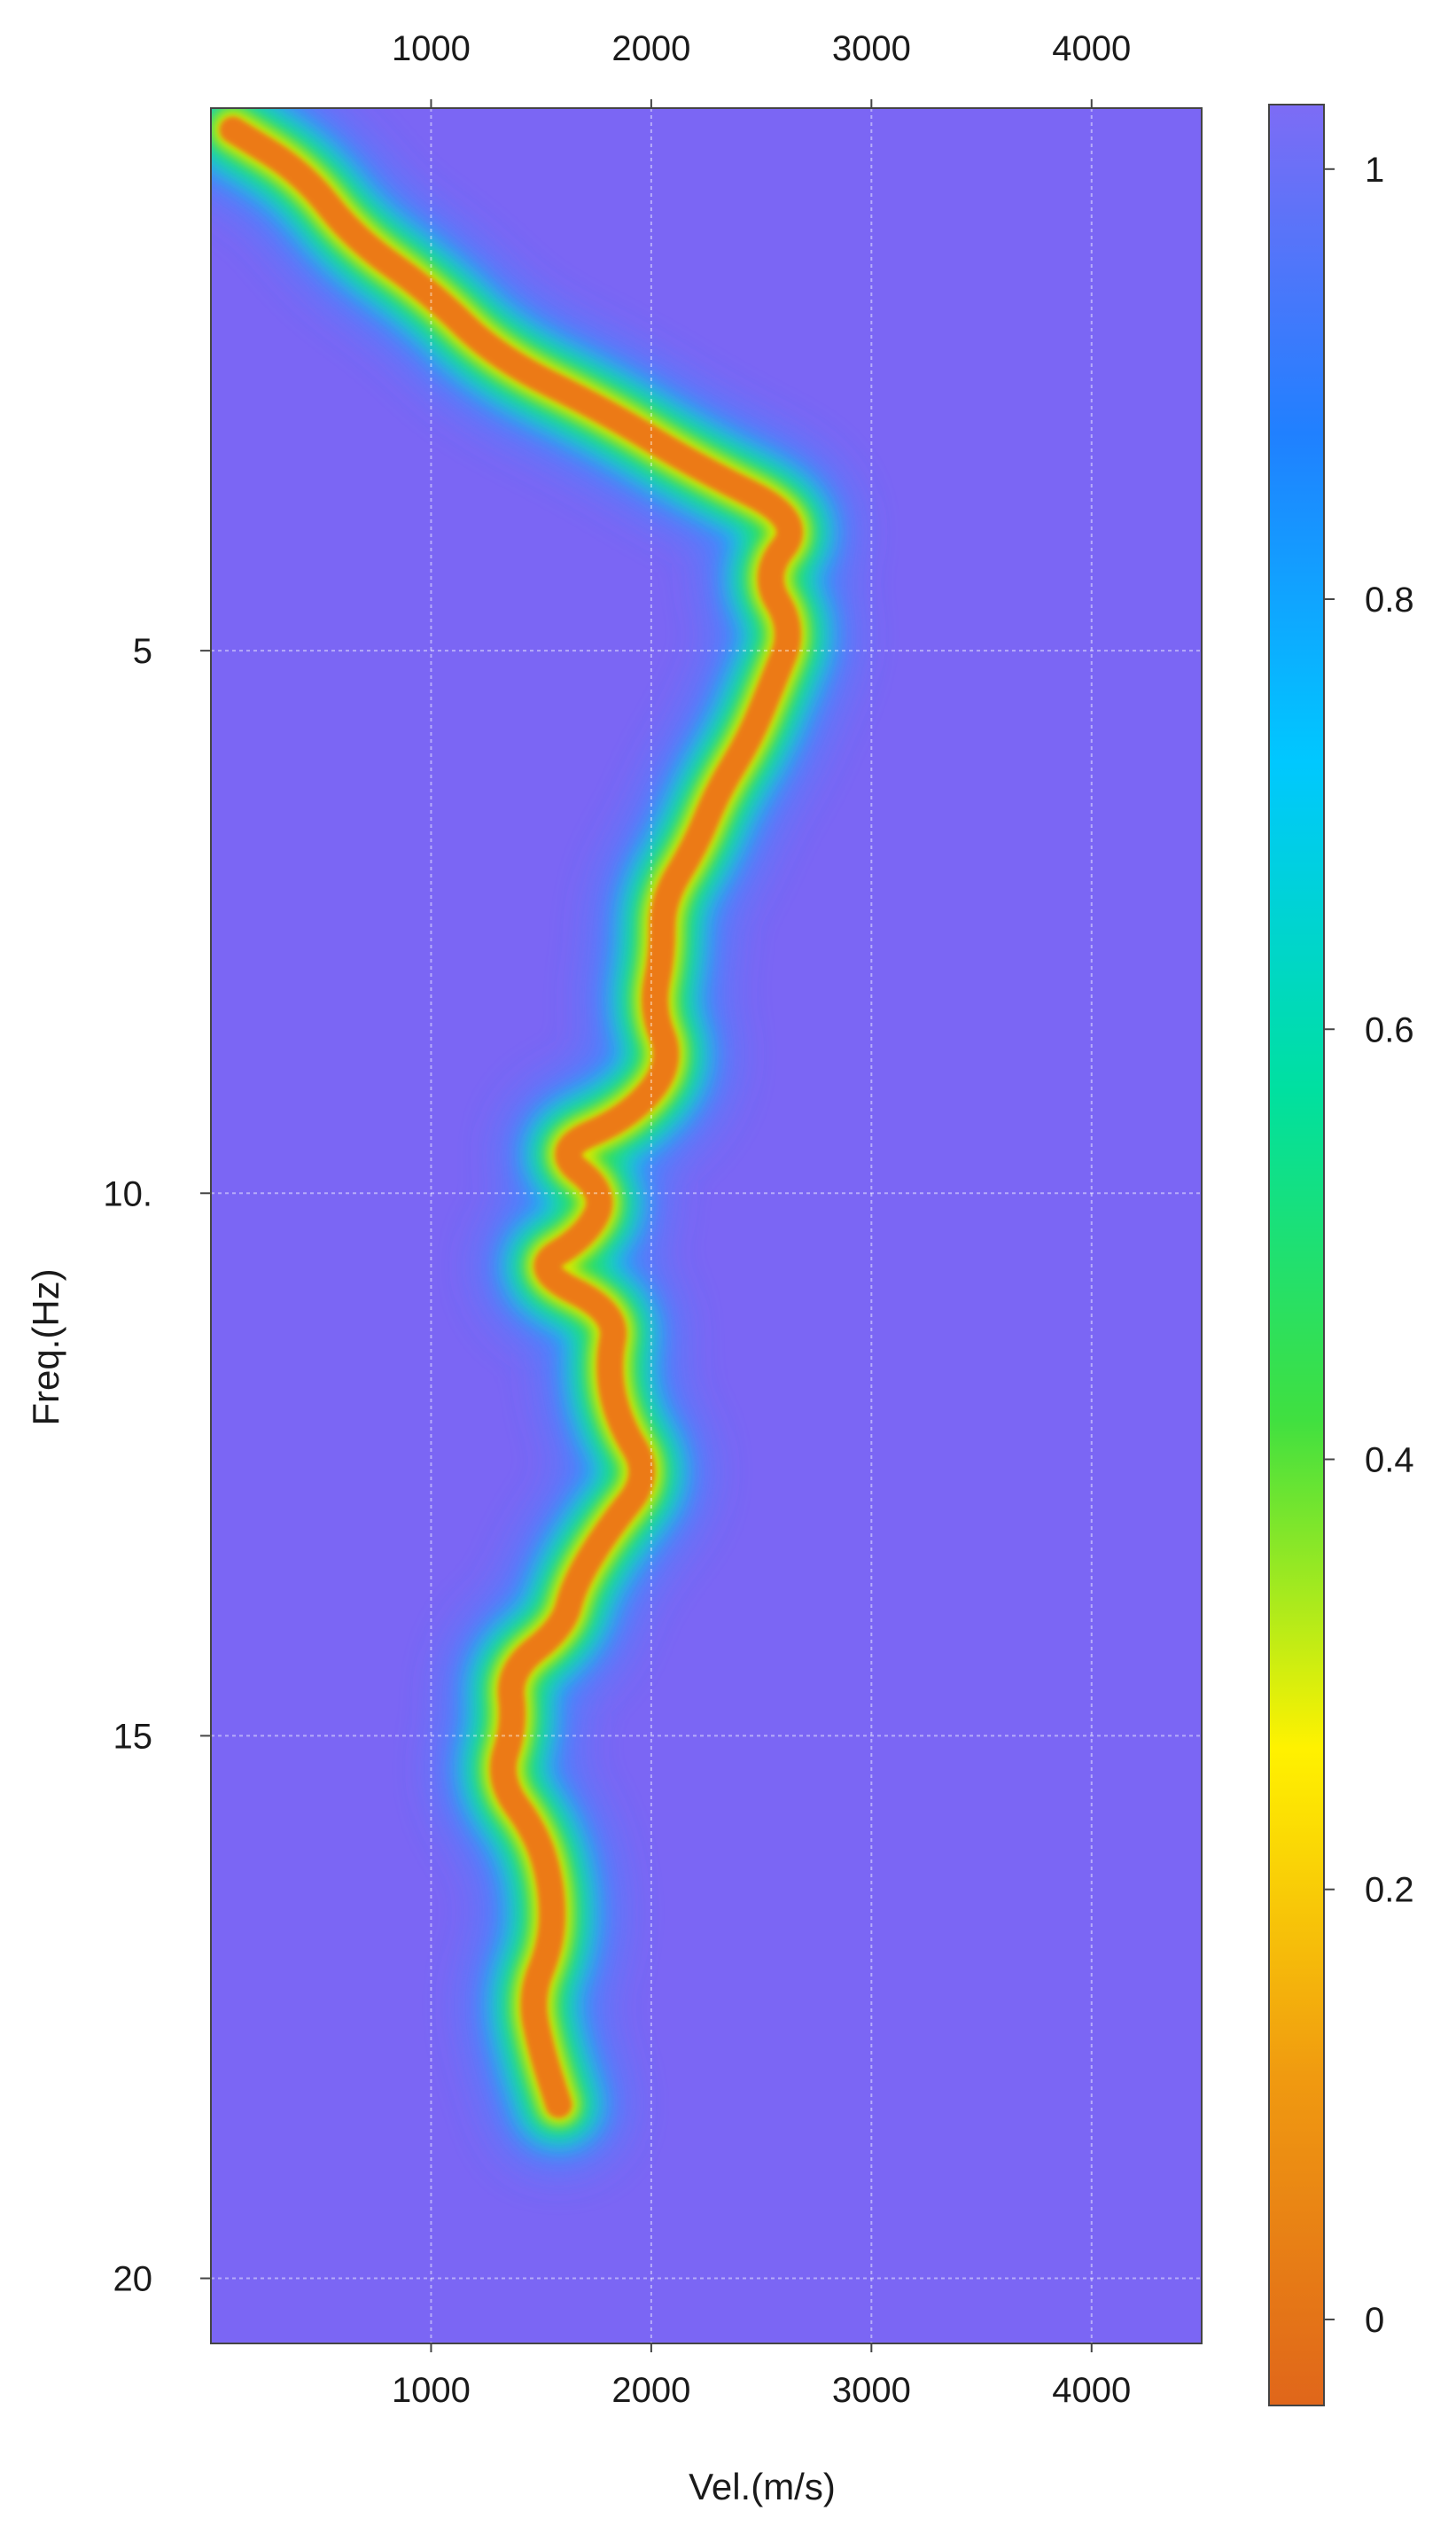 The width and height of the screenshot is (1456, 2534). Describe the element at coordinates (650, 49) in the screenshot. I see `x-top-tick-label: 2000` at that location.